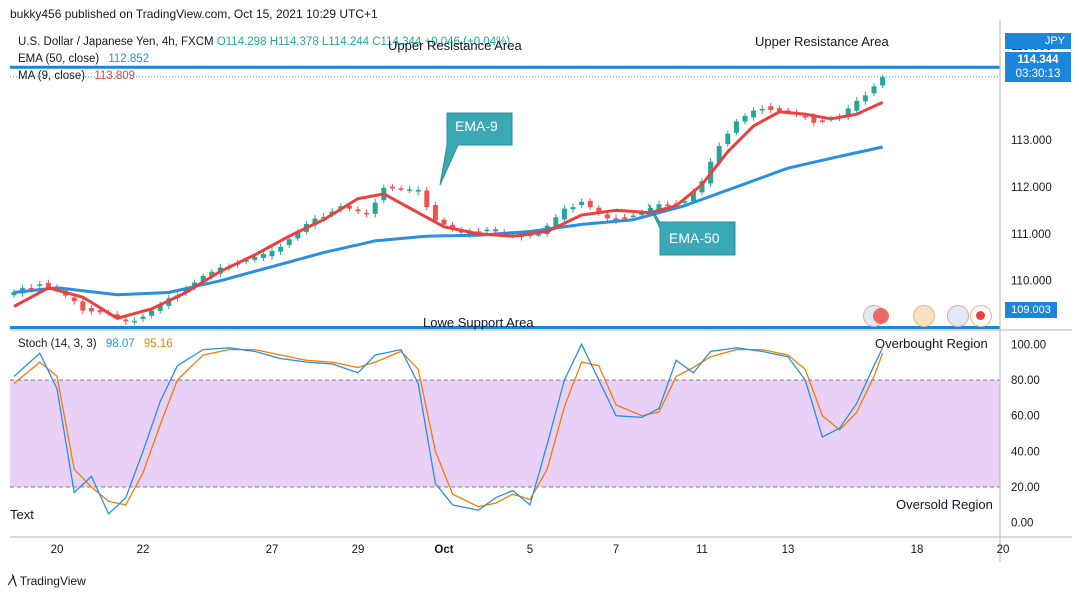 This screenshot has width=1079, height=598. What do you see at coordinates (22, 514) in the screenshot?
I see `text-annotation: Text` at bounding box center [22, 514].